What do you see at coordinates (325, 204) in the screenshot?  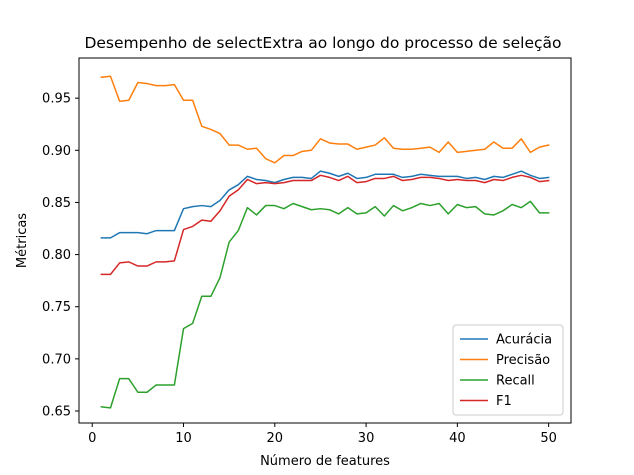 I see `series-line-acuracia` at bounding box center [325, 204].